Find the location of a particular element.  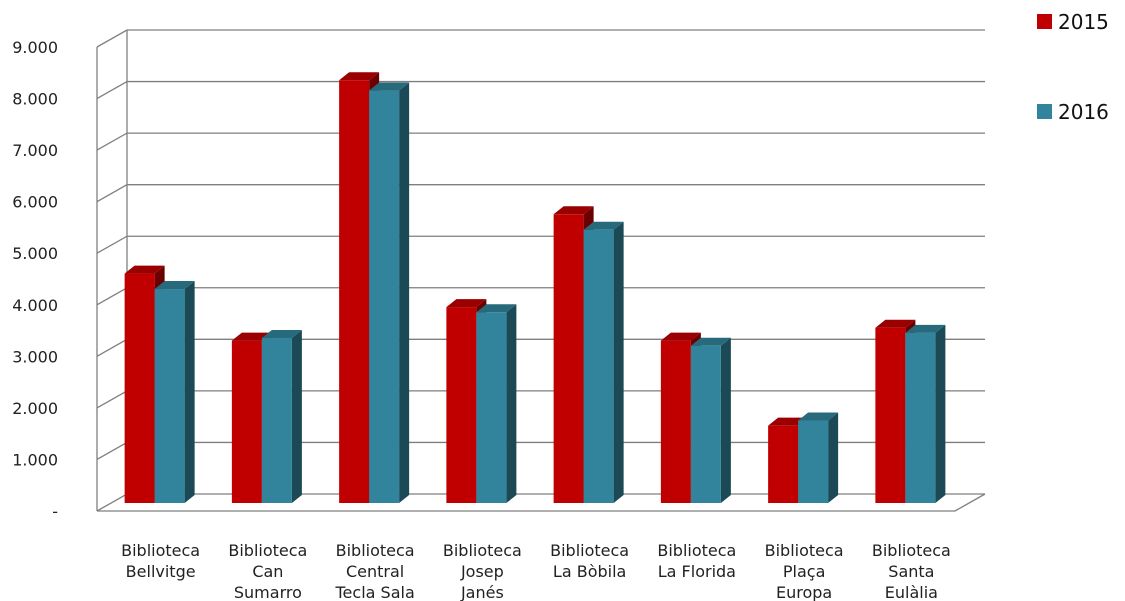

x-category-label: Santa is located at coordinates (911, 571).